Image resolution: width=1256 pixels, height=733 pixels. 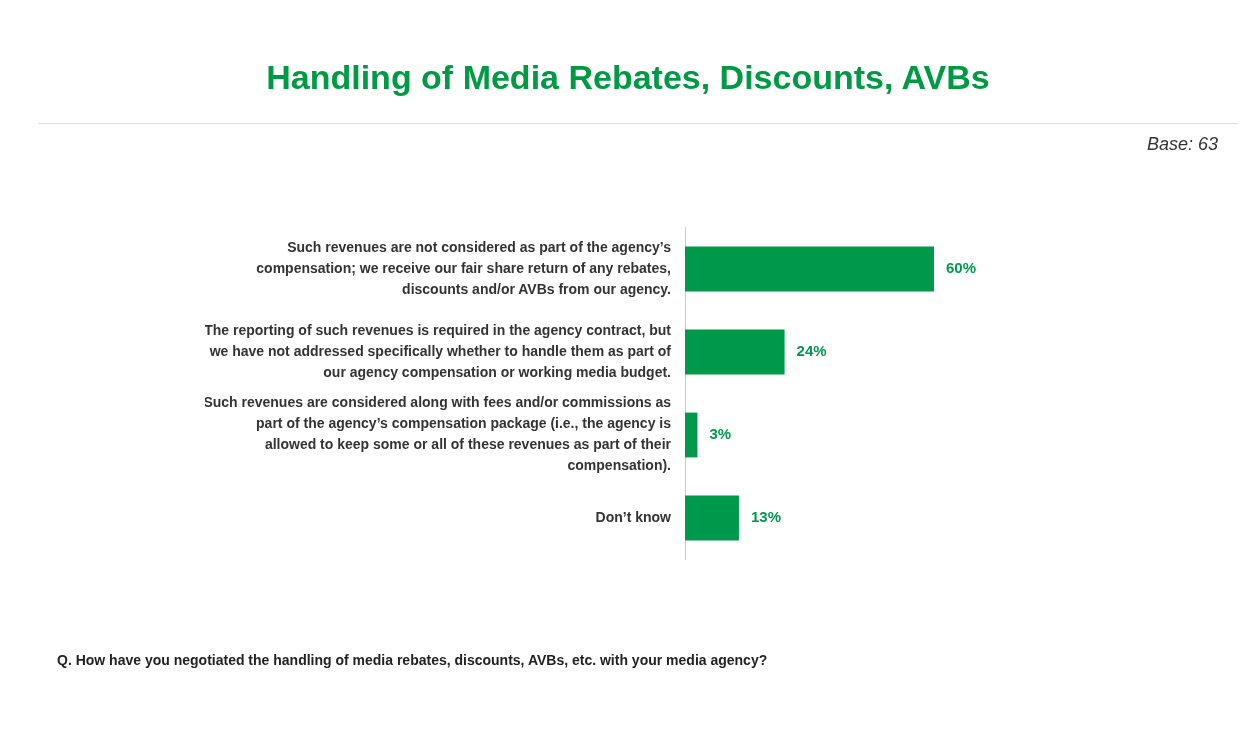 I want to click on data-label: 3%, so click(x=720, y=434).